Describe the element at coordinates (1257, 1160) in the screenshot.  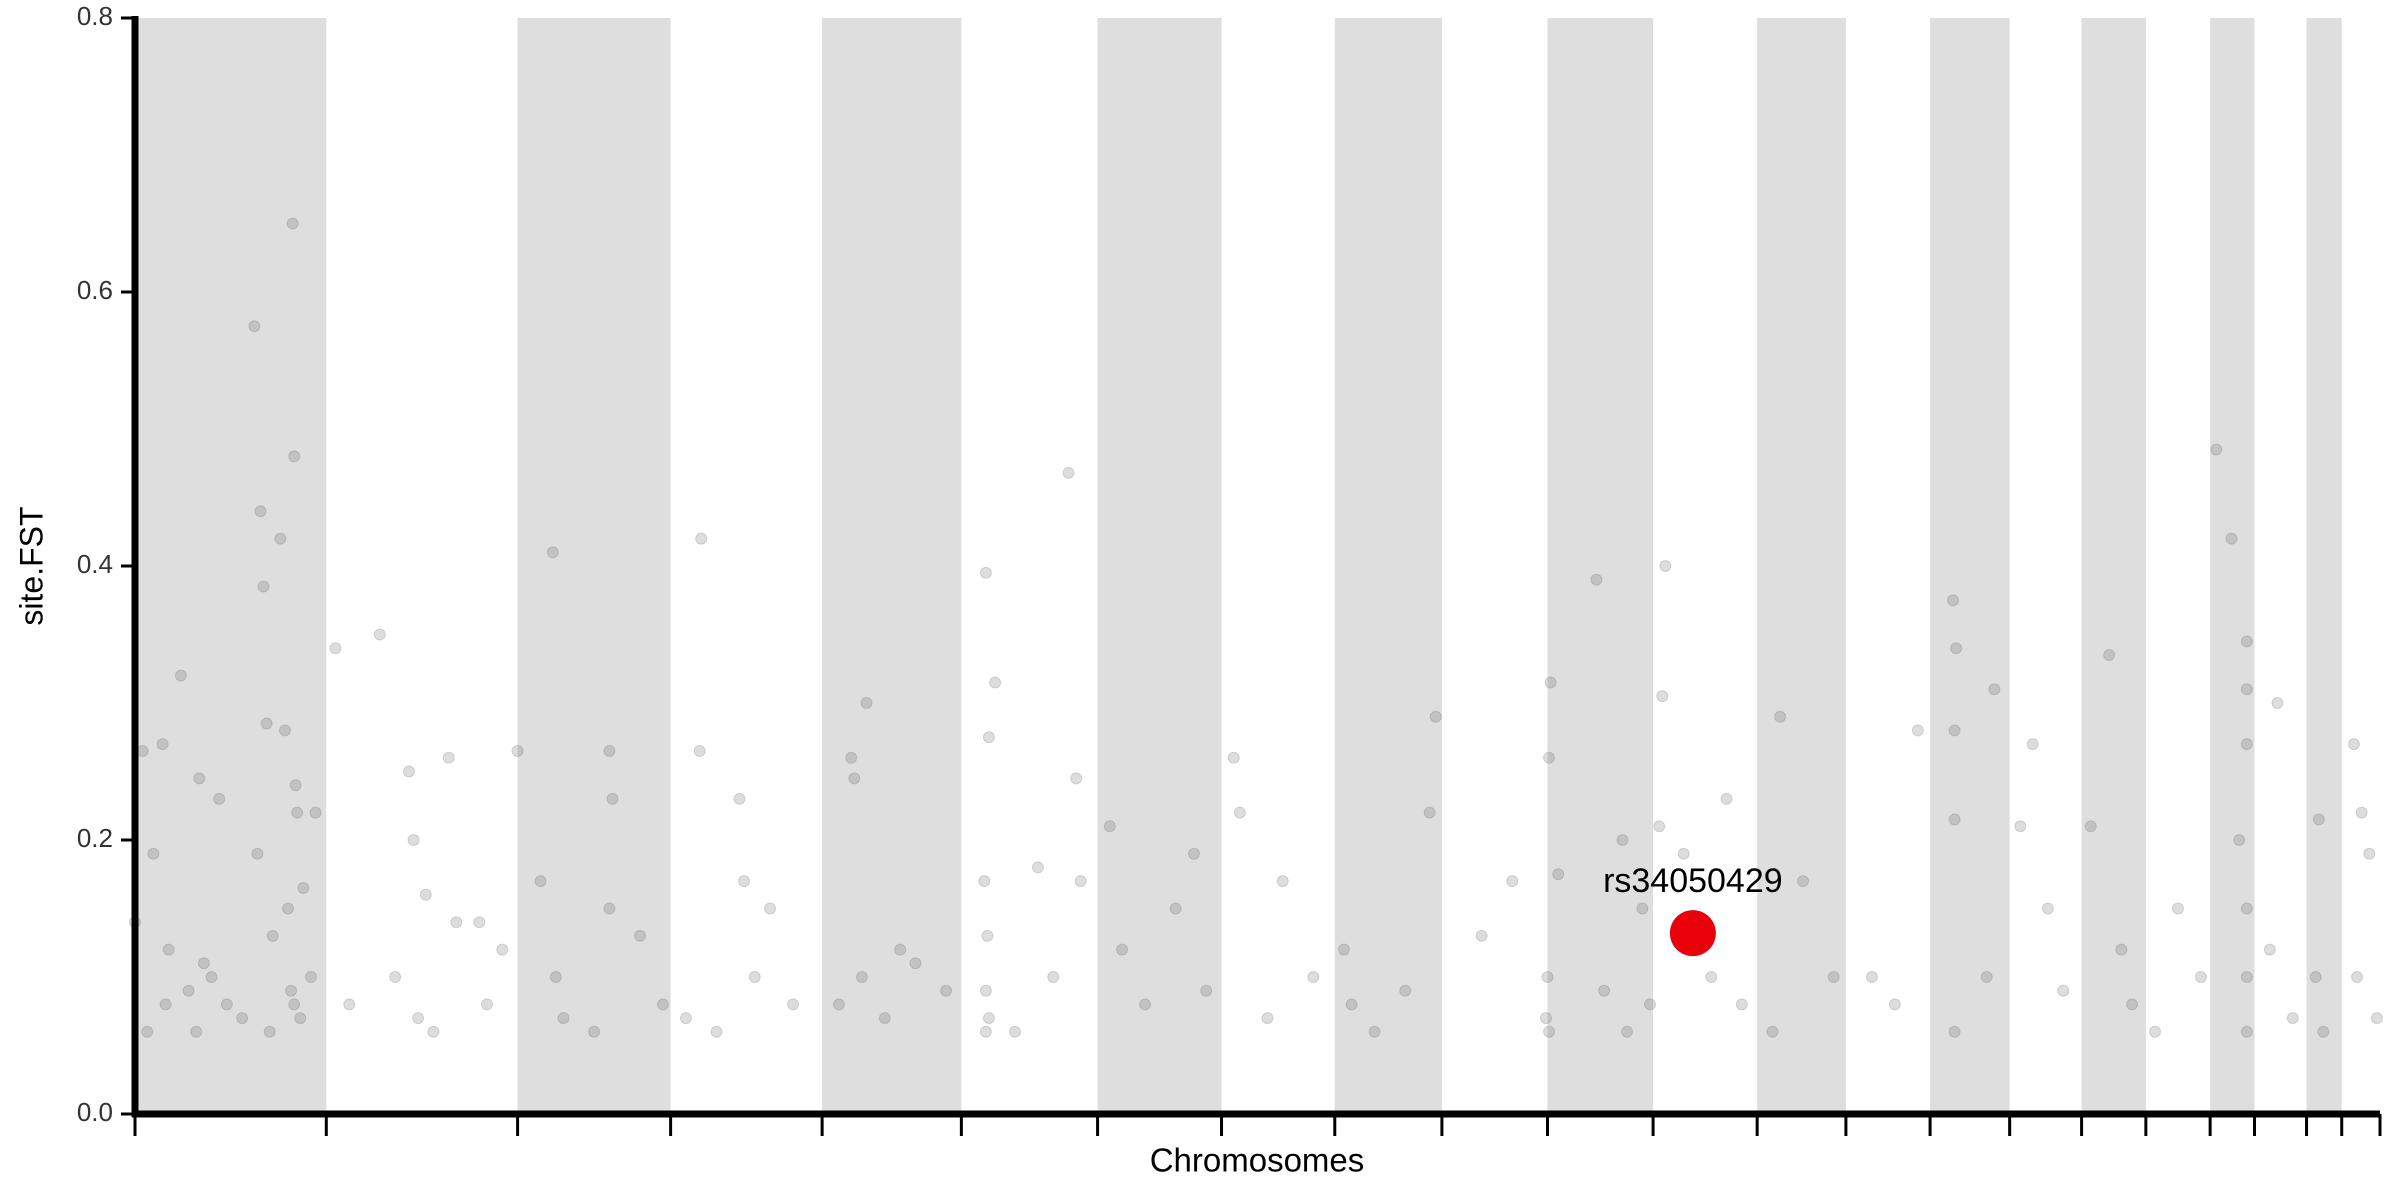
I see `x-axis-label: Chromosomes` at that location.